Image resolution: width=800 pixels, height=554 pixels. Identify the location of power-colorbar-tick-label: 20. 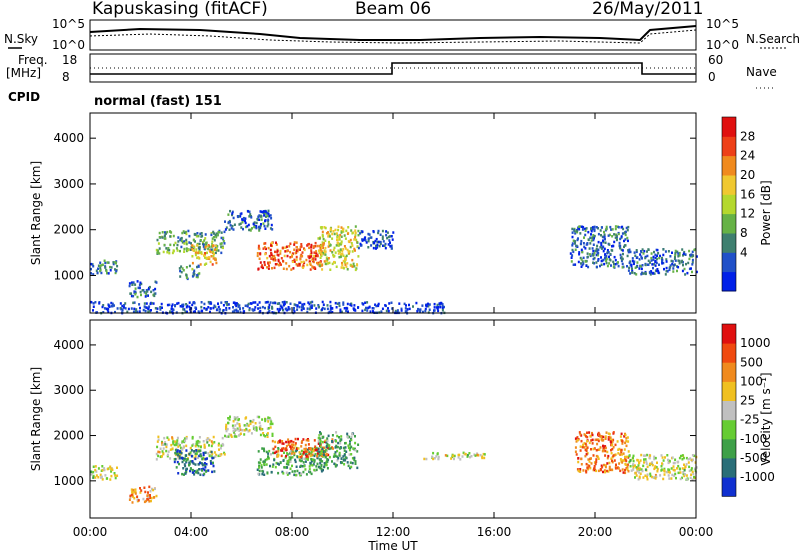
(747, 175).